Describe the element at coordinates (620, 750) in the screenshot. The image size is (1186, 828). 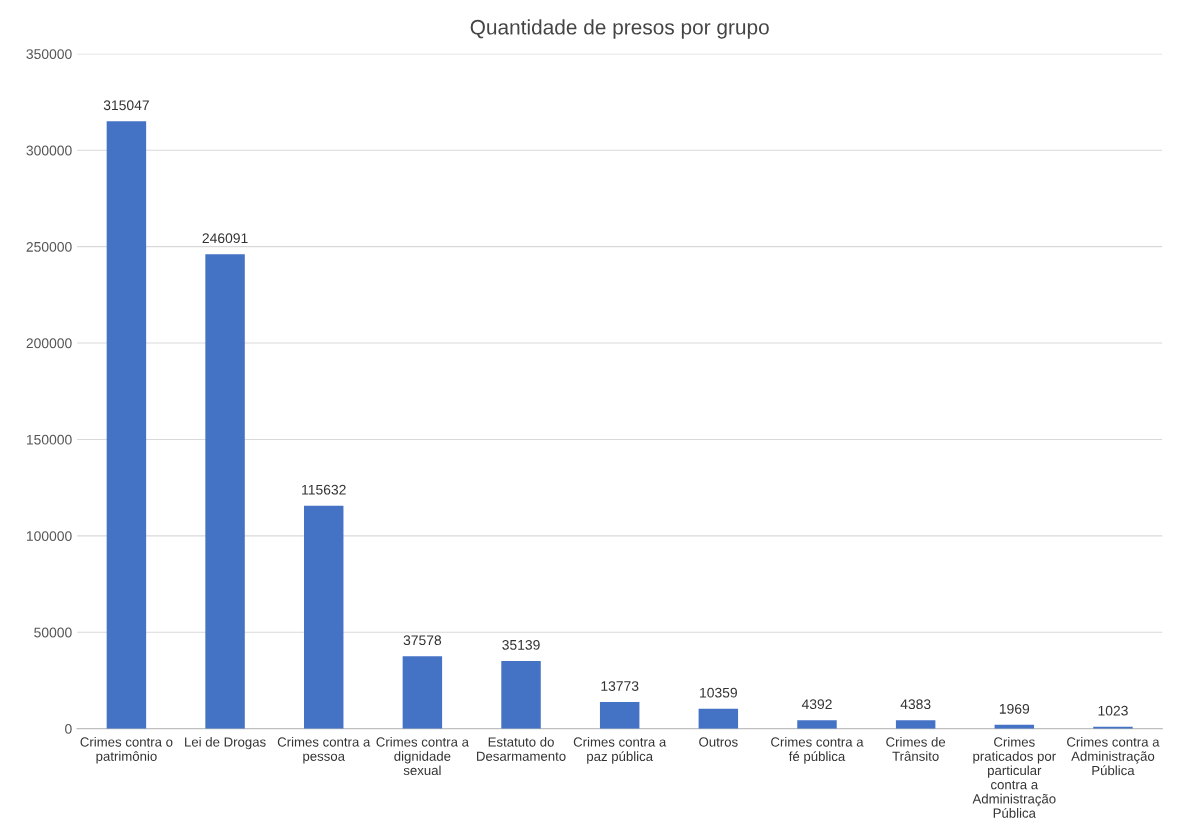
I see `x-tick-label: Crimes contra a paz pública` at that location.